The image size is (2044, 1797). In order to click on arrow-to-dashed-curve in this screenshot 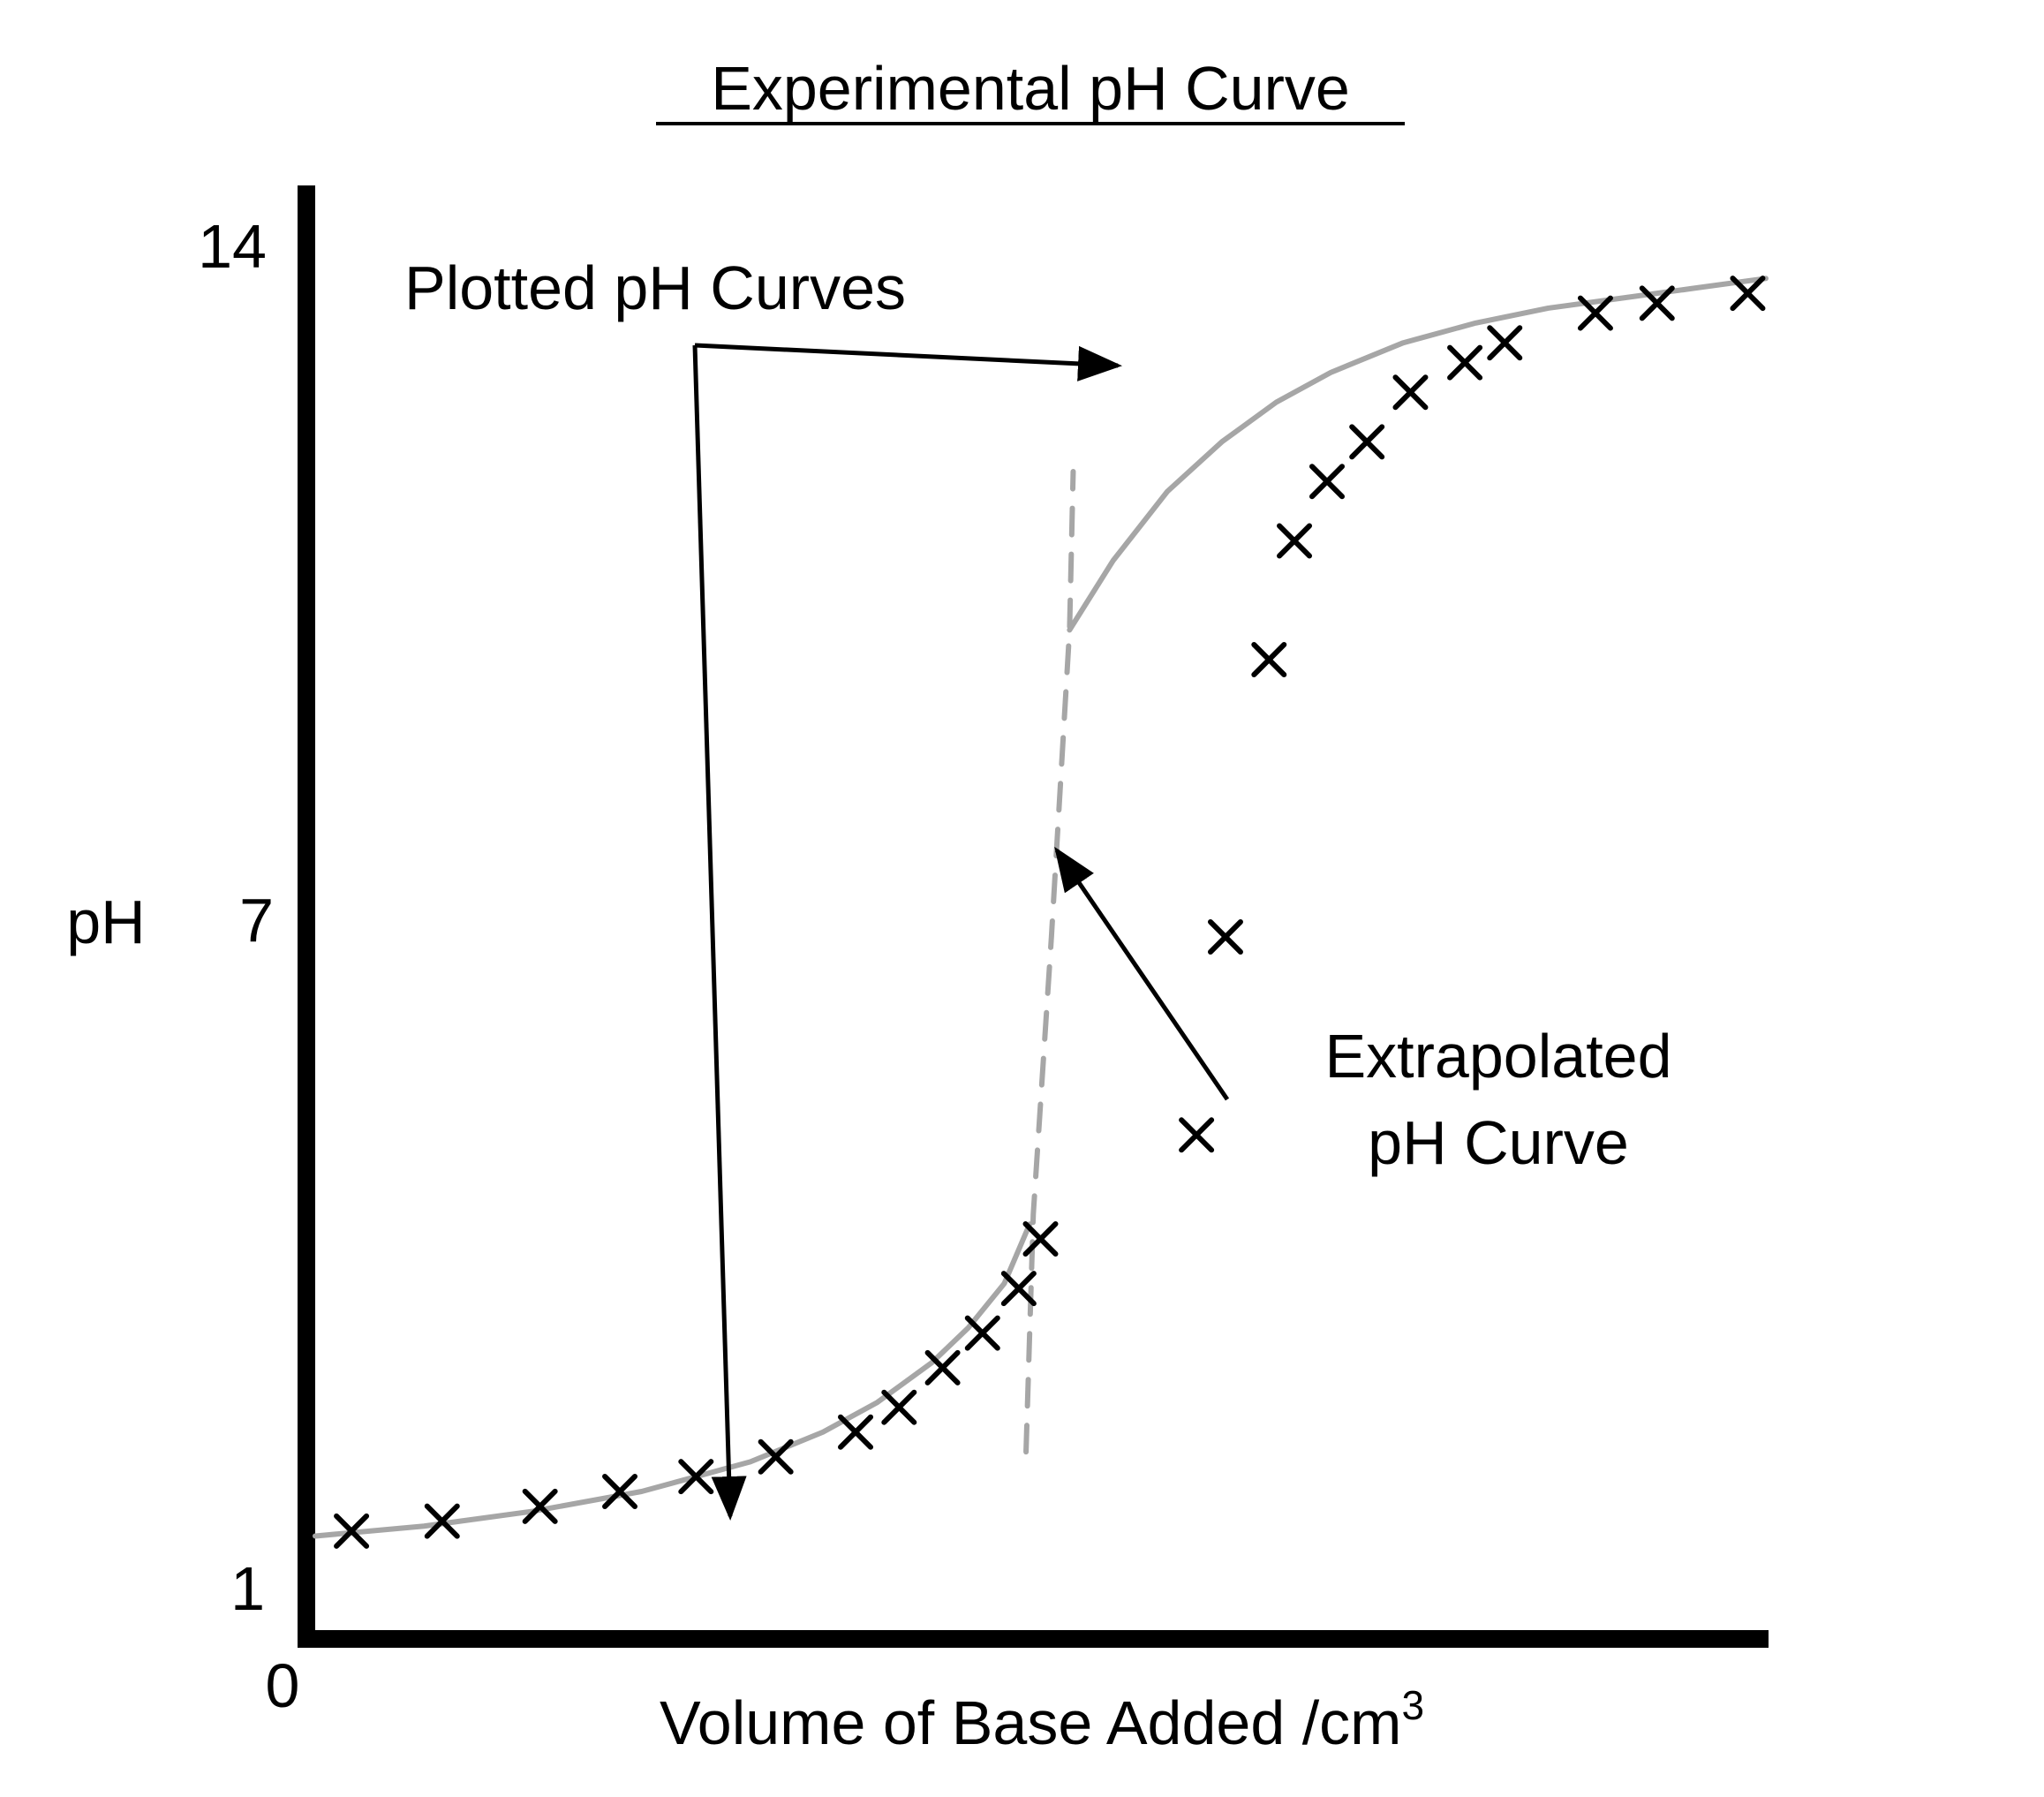, I will do `click(1142, 973)`.